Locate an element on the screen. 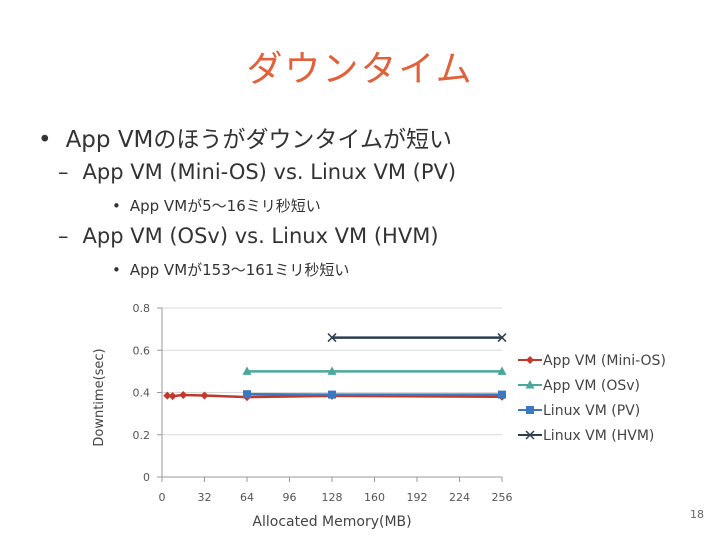  bullet-text: App VMが153～161ミリ秒短い is located at coordinates (239, 270).